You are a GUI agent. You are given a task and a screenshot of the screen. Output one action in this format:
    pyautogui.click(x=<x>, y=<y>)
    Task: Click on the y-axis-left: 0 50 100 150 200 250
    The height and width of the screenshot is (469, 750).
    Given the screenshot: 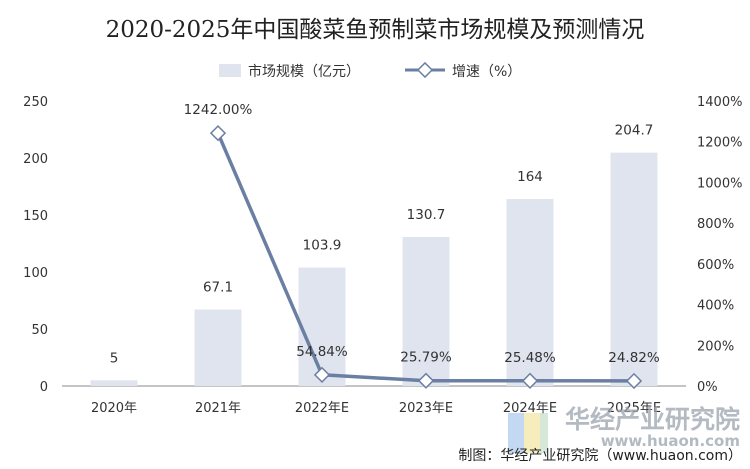 What is the action you would take?
    pyautogui.click(x=35, y=245)
    